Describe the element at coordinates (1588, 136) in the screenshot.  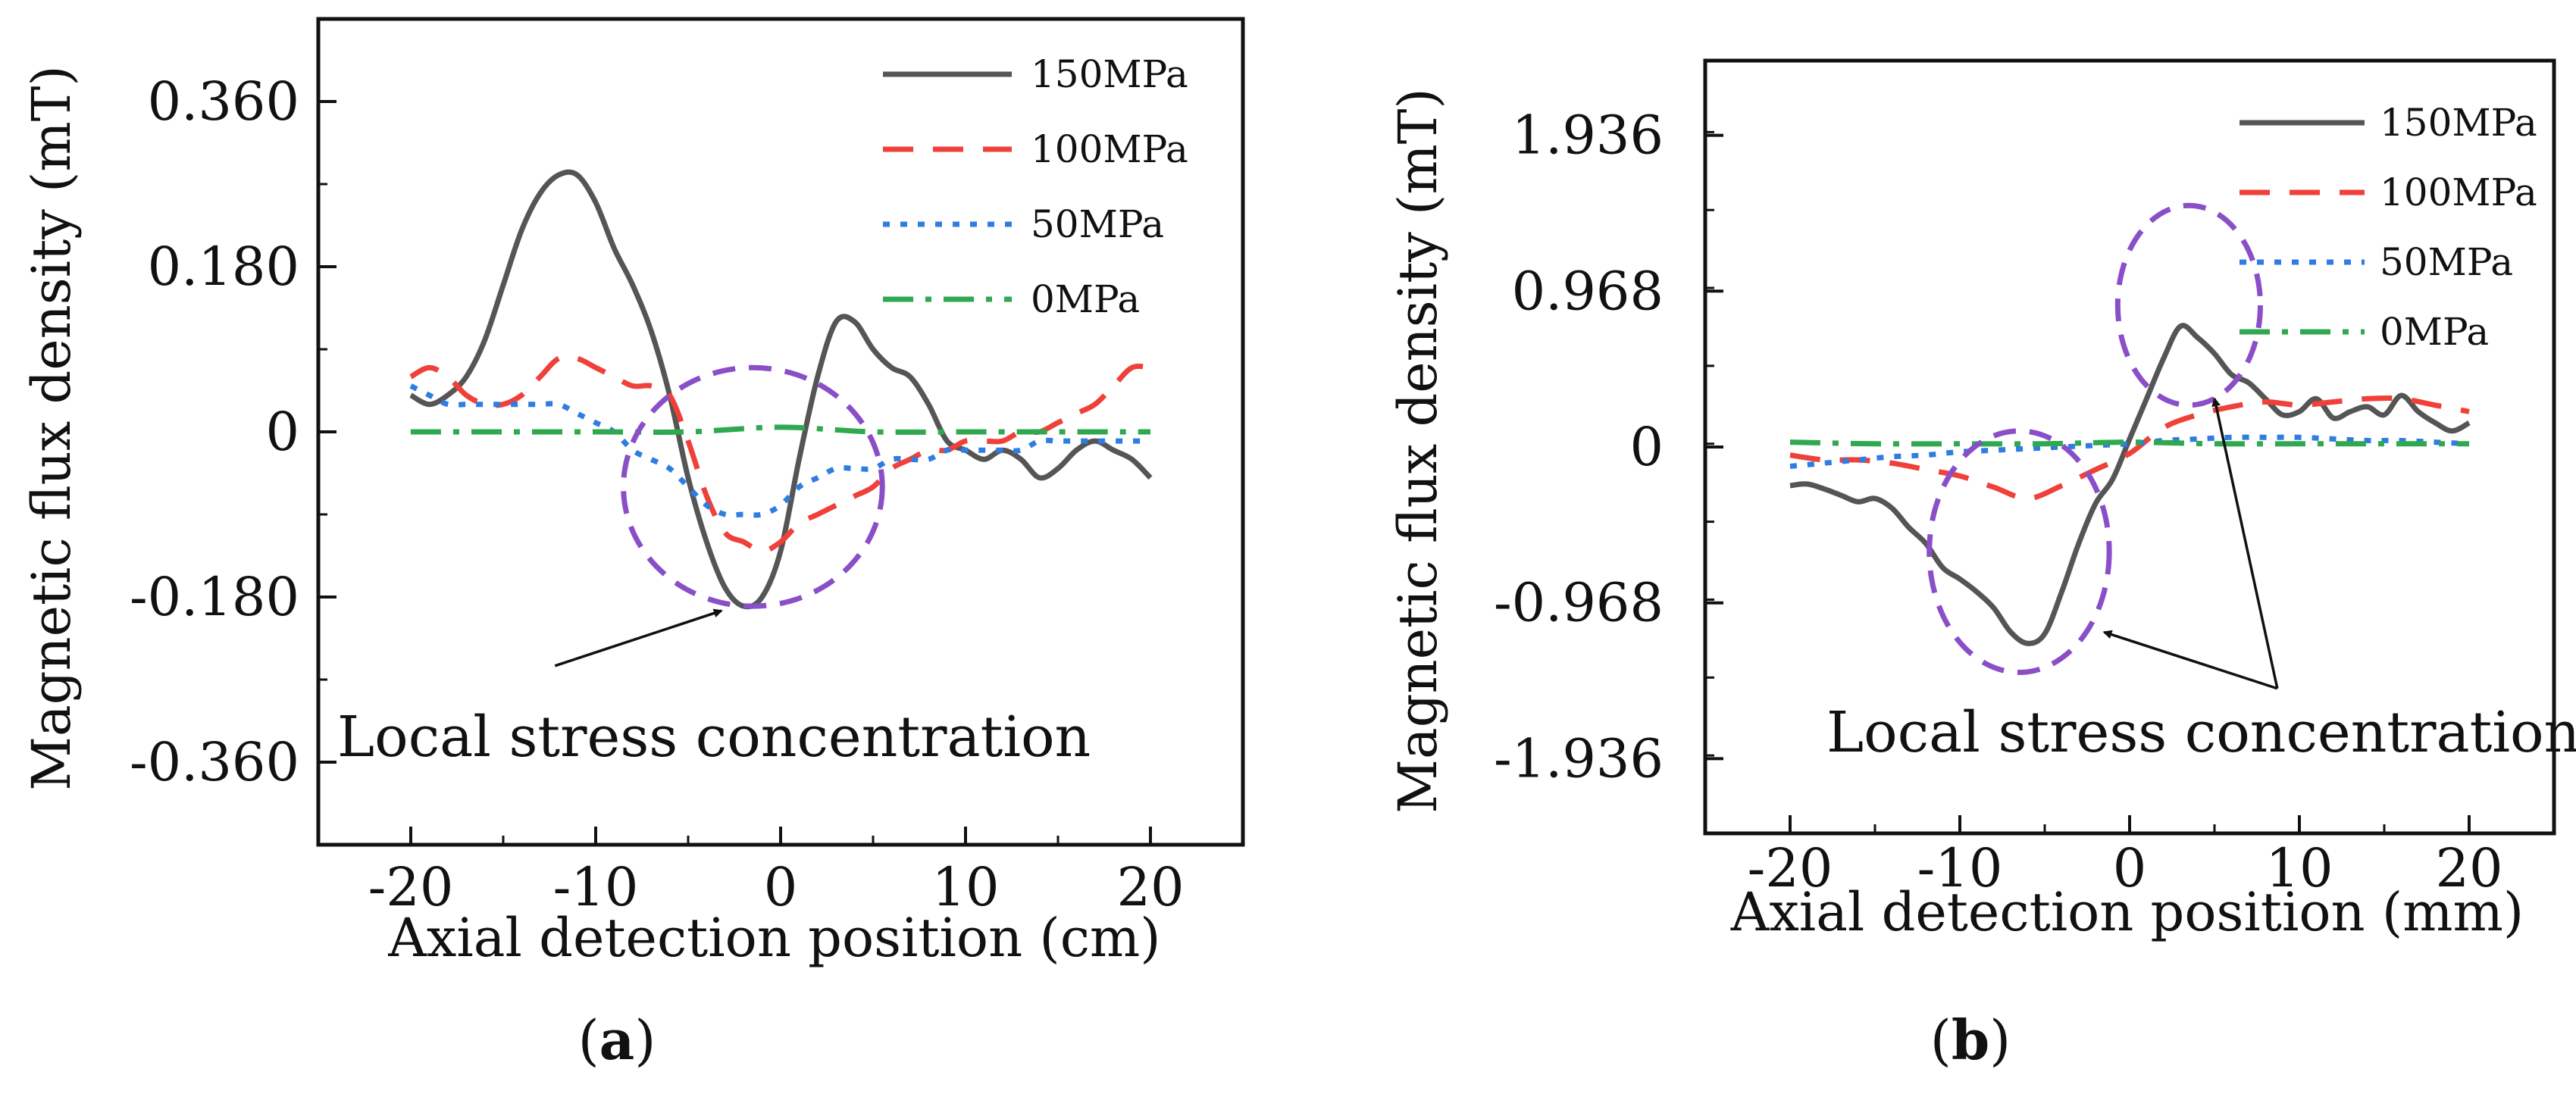
I see `y-tick-label: 1.936` at that location.